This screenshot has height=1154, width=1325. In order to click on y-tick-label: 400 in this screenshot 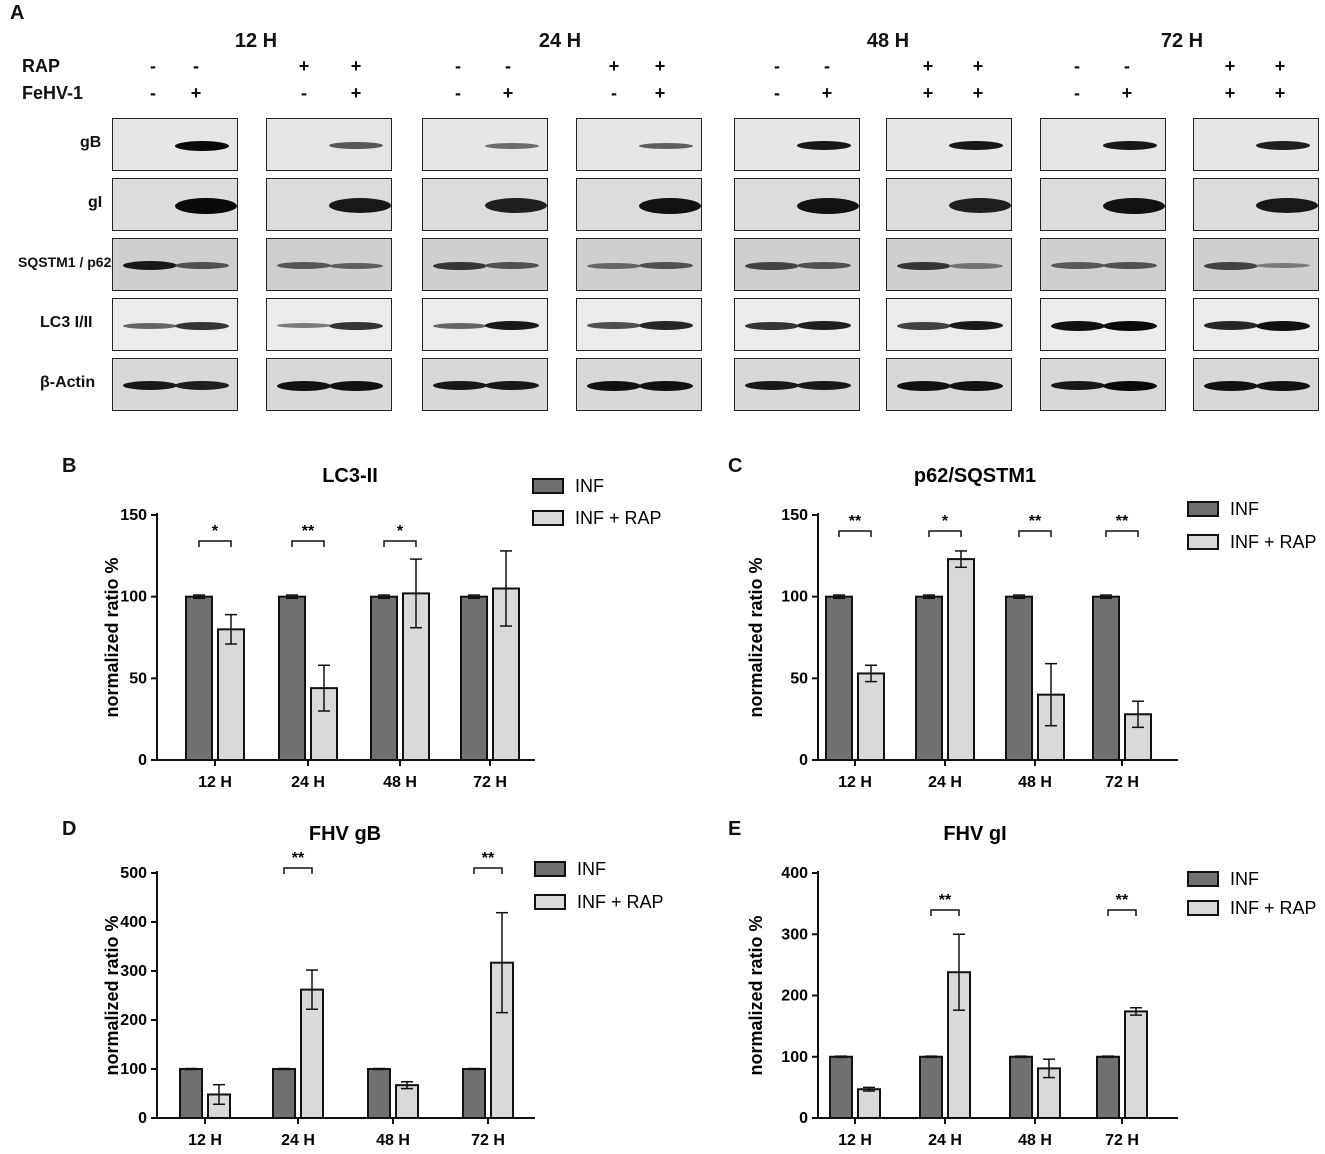, I will do `click(794, 873)`.